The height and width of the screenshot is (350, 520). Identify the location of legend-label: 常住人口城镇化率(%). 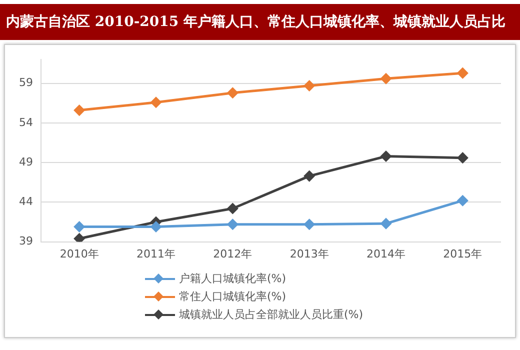
(232, 296).